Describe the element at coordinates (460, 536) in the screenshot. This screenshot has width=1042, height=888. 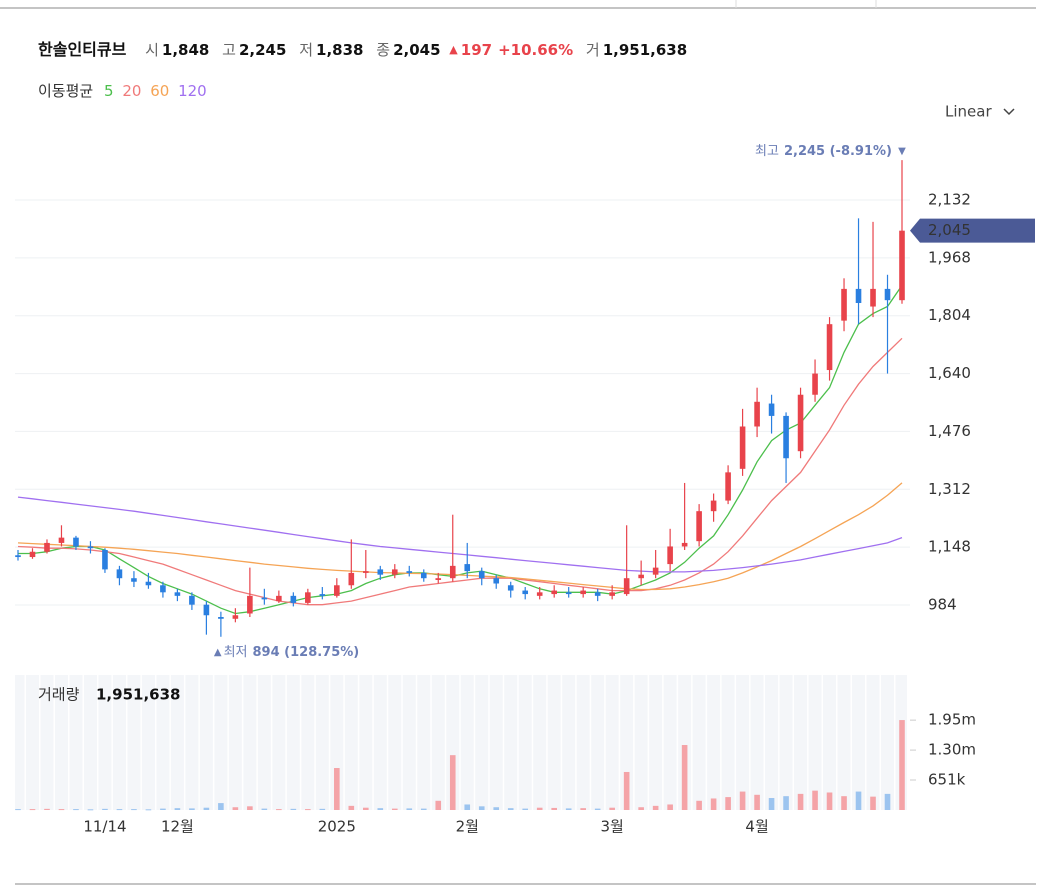
I see `moving-average` at that location.